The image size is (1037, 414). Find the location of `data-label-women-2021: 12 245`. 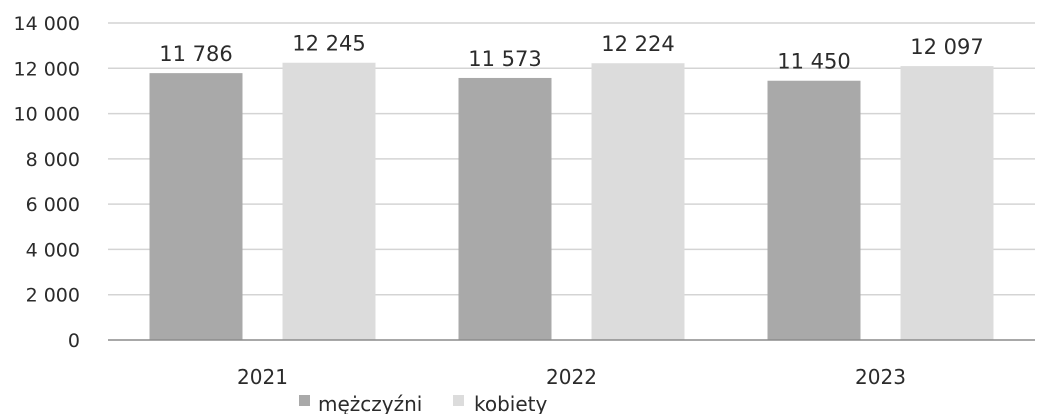

data-label-women-2021: 12 245 is located at coordinates (328, 44).